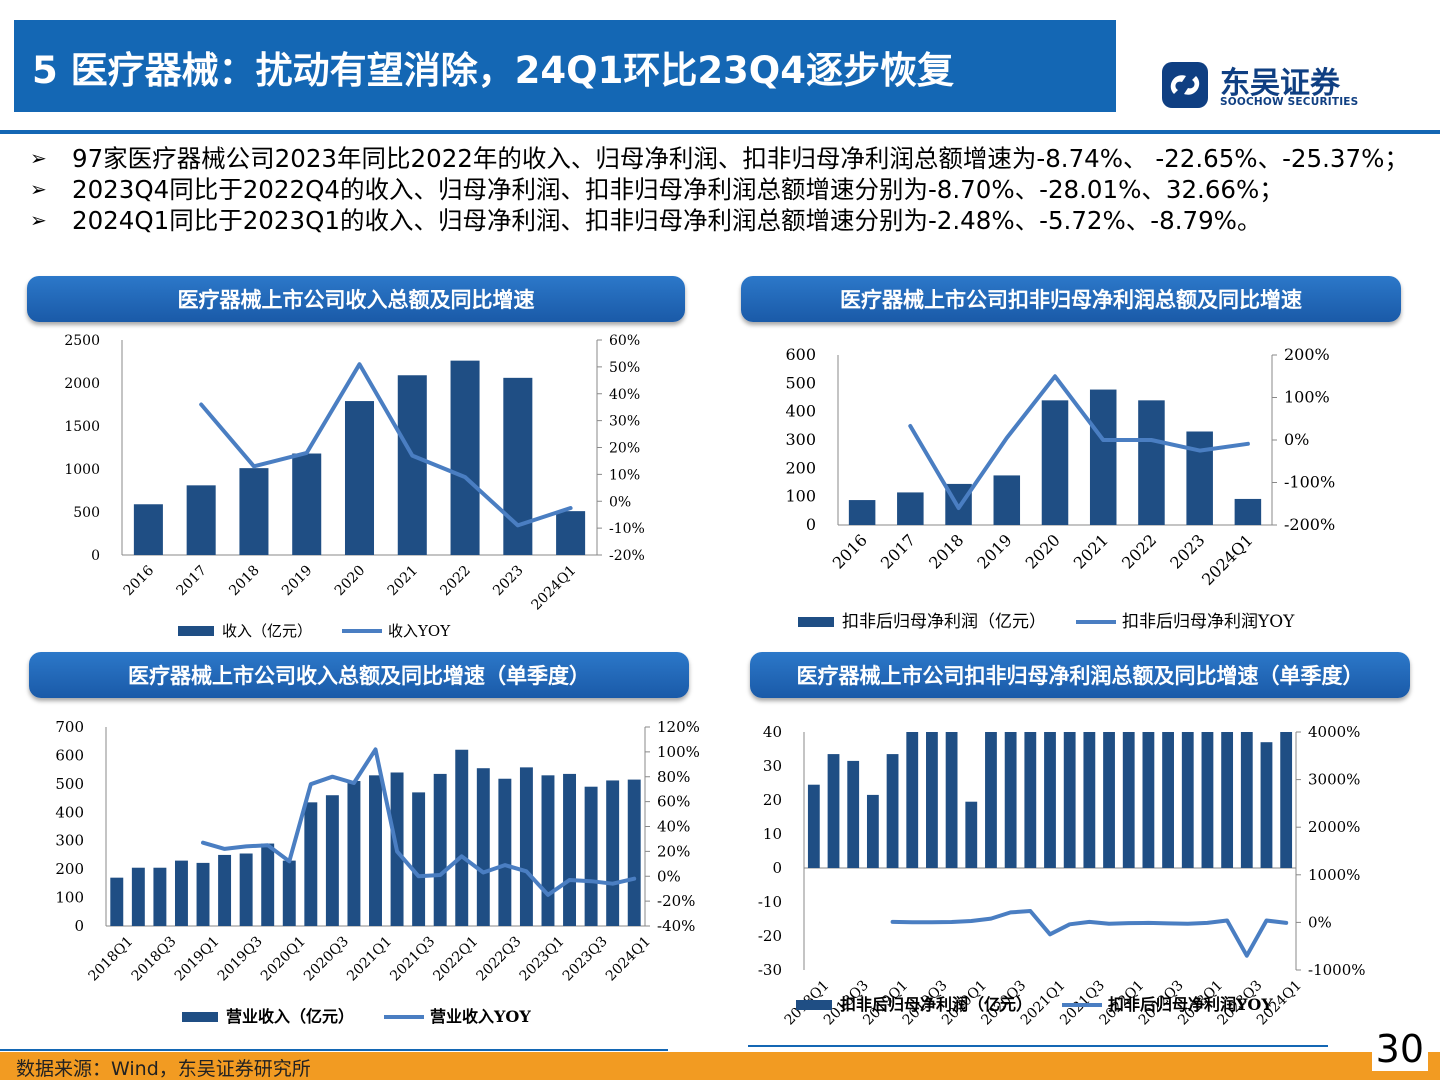  Describe the element at coordinates (1071, 299) in the screenshot. I see `panel-title-annual-profit: 医疗器械上市公司扣非归母净利润总额及同比增速` at that location.